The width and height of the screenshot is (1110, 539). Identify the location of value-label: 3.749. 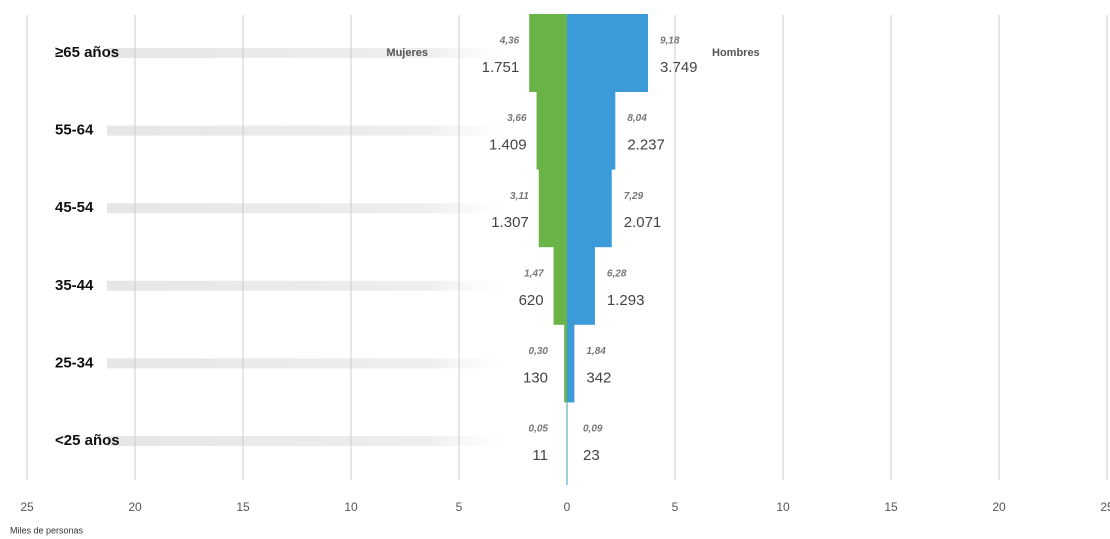
(679, 67).